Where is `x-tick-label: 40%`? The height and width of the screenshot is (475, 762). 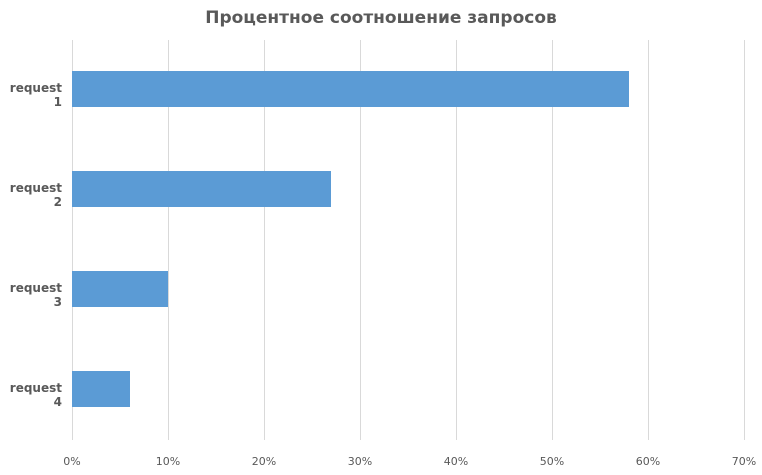
x-tick-label: 40% is located at coordinates (456, 461).